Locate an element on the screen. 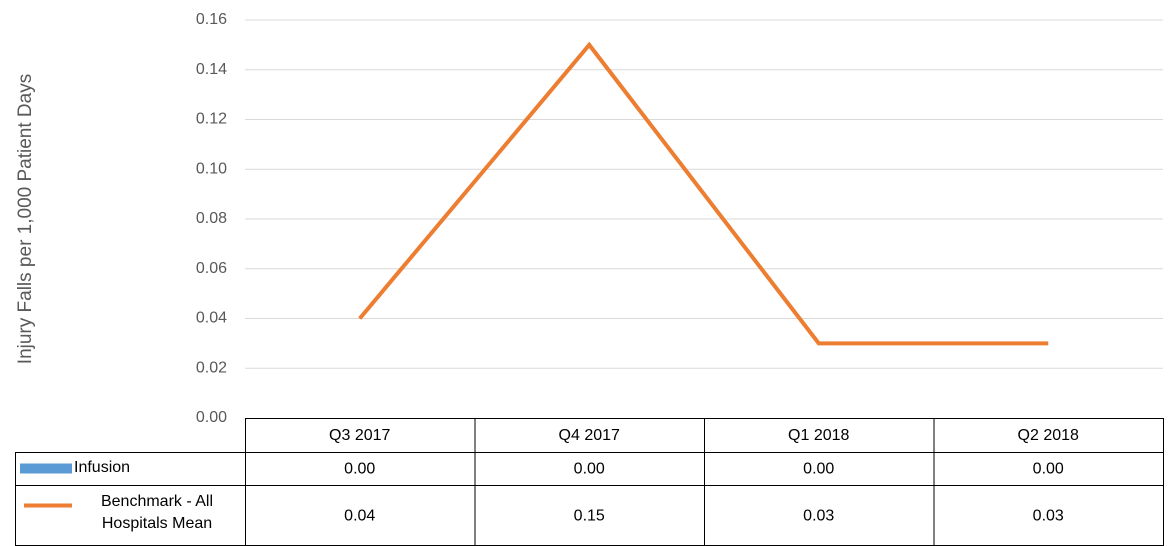 The width and height of the screenshot is (1173, 546). x-tick-label: Q2 2018 is located at coordinates (1048, 435).